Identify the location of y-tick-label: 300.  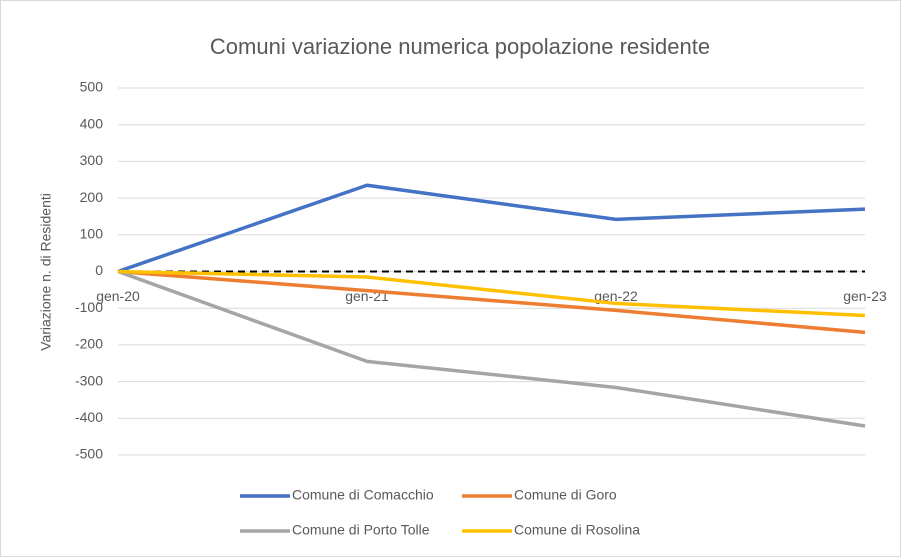
(92, 160).